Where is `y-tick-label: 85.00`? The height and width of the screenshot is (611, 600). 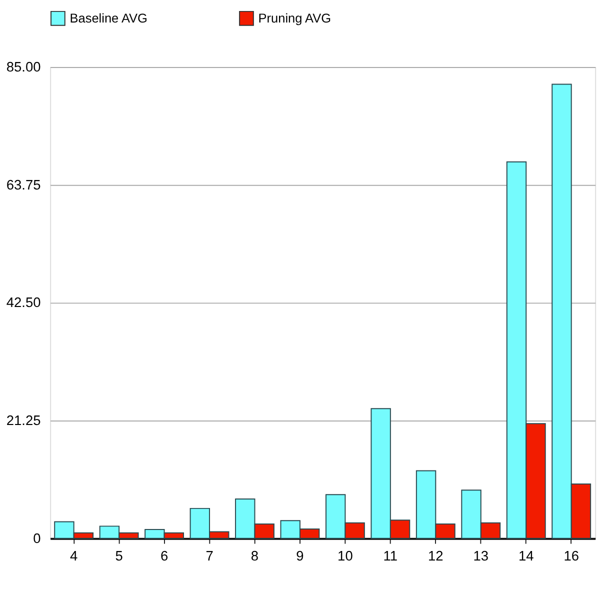 y-tick-label: 85.00 is located at coordinates (24, 66).